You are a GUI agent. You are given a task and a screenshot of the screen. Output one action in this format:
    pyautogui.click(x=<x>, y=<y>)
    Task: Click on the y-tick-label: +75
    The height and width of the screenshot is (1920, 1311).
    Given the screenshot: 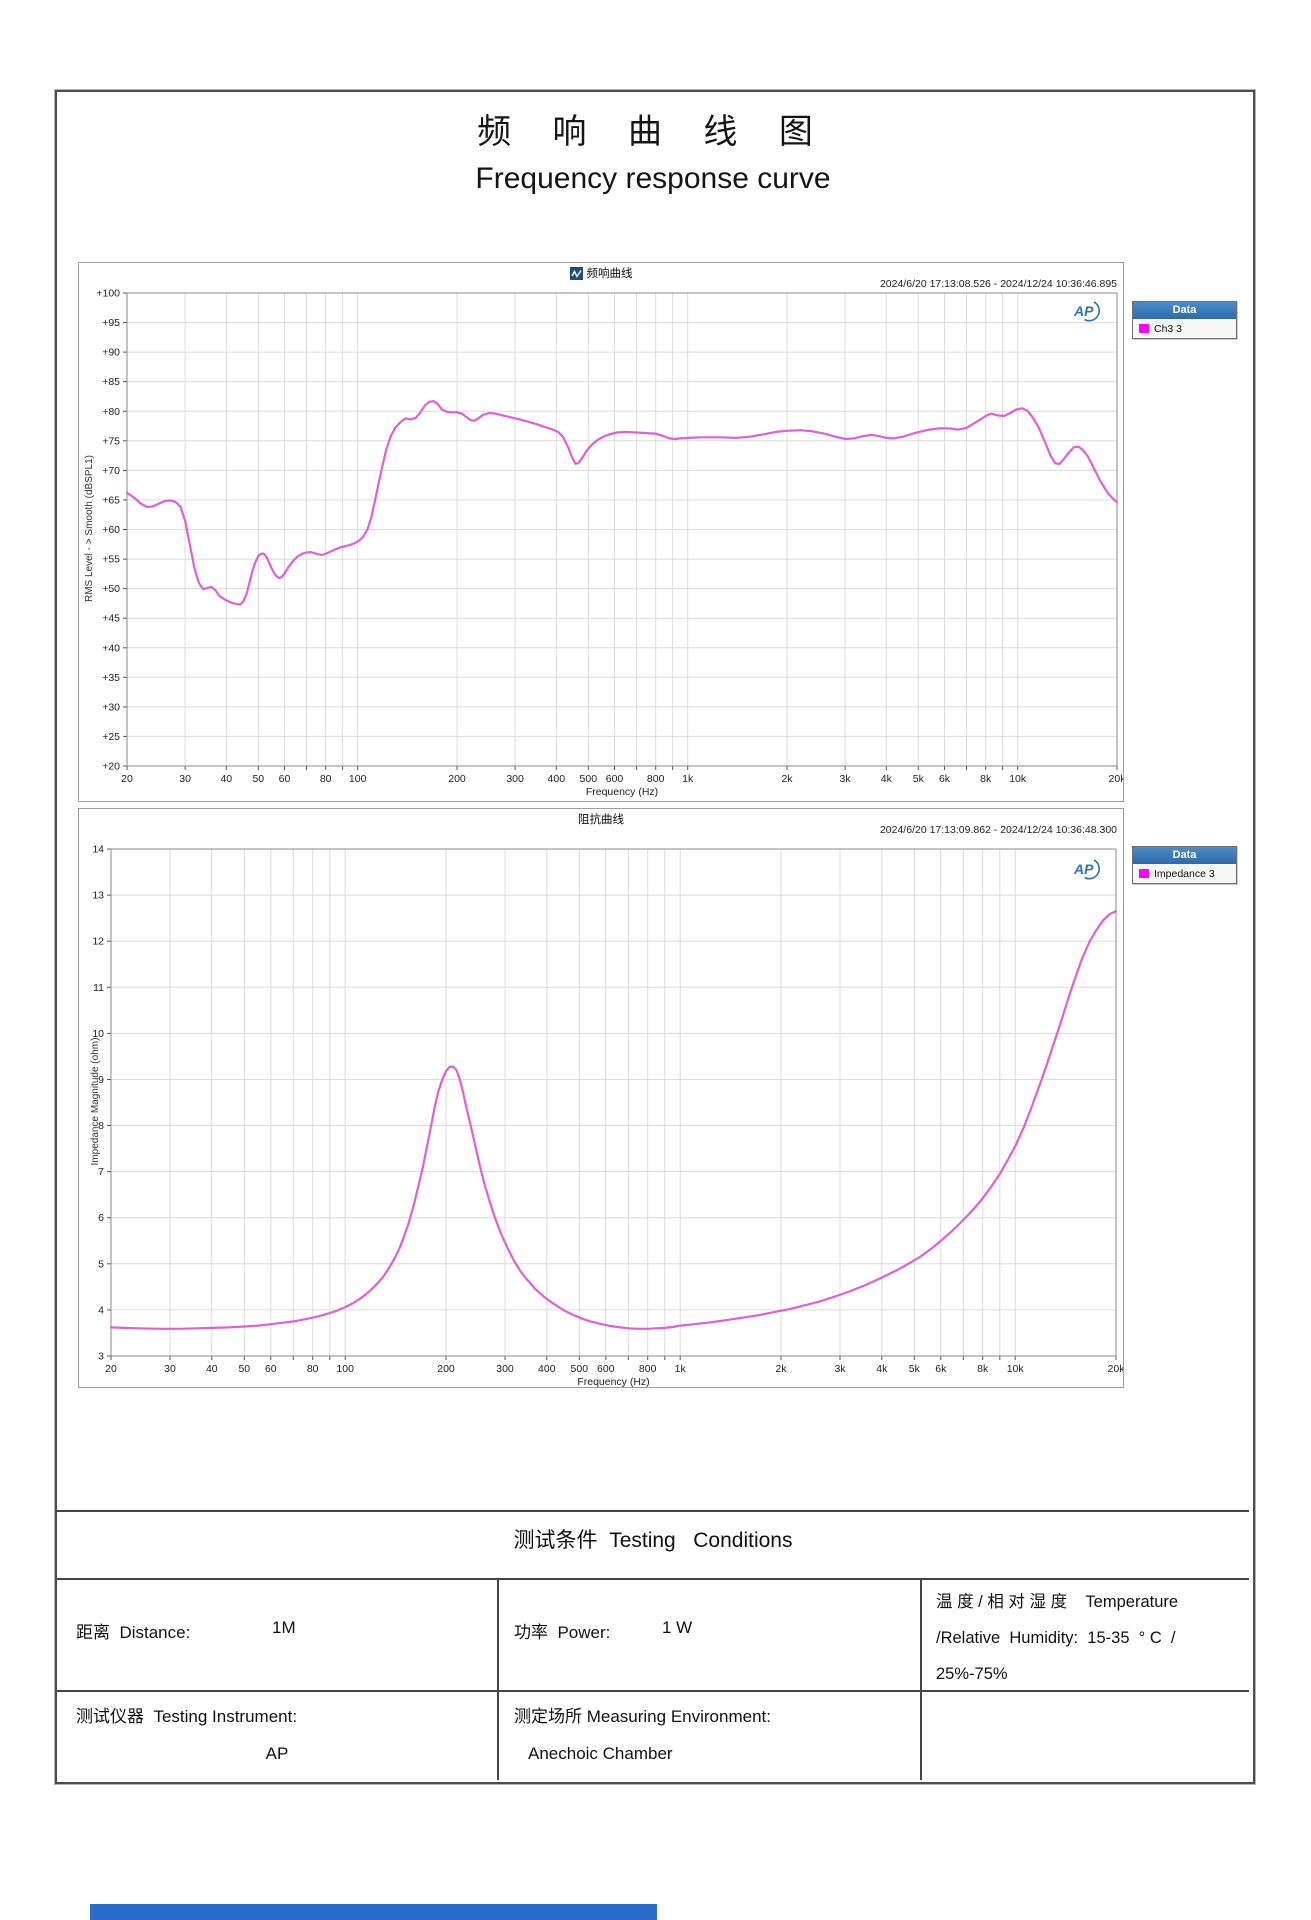 What is the action you would take?
    pyautogui.click(x=111, y=441)
    